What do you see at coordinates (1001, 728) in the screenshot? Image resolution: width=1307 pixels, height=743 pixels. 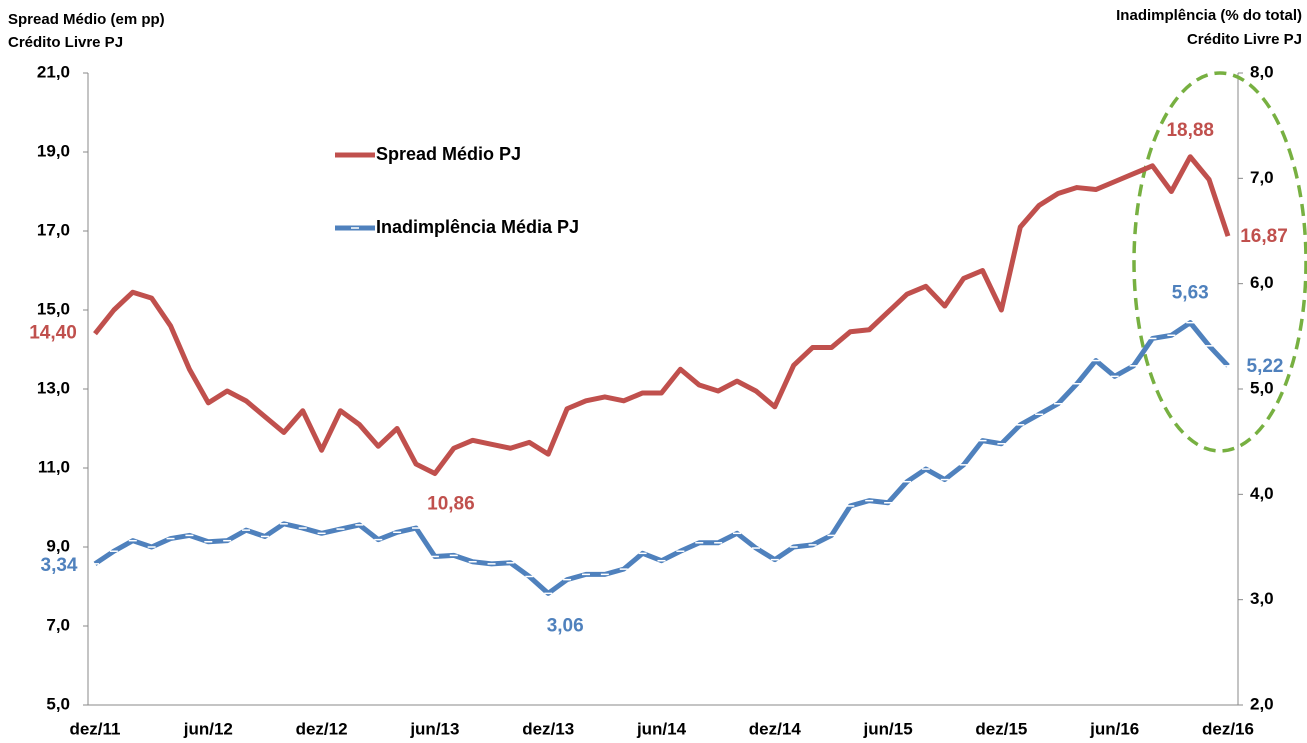 I see `x-tick-label: dez/15` at bounding box center [1001, 728].